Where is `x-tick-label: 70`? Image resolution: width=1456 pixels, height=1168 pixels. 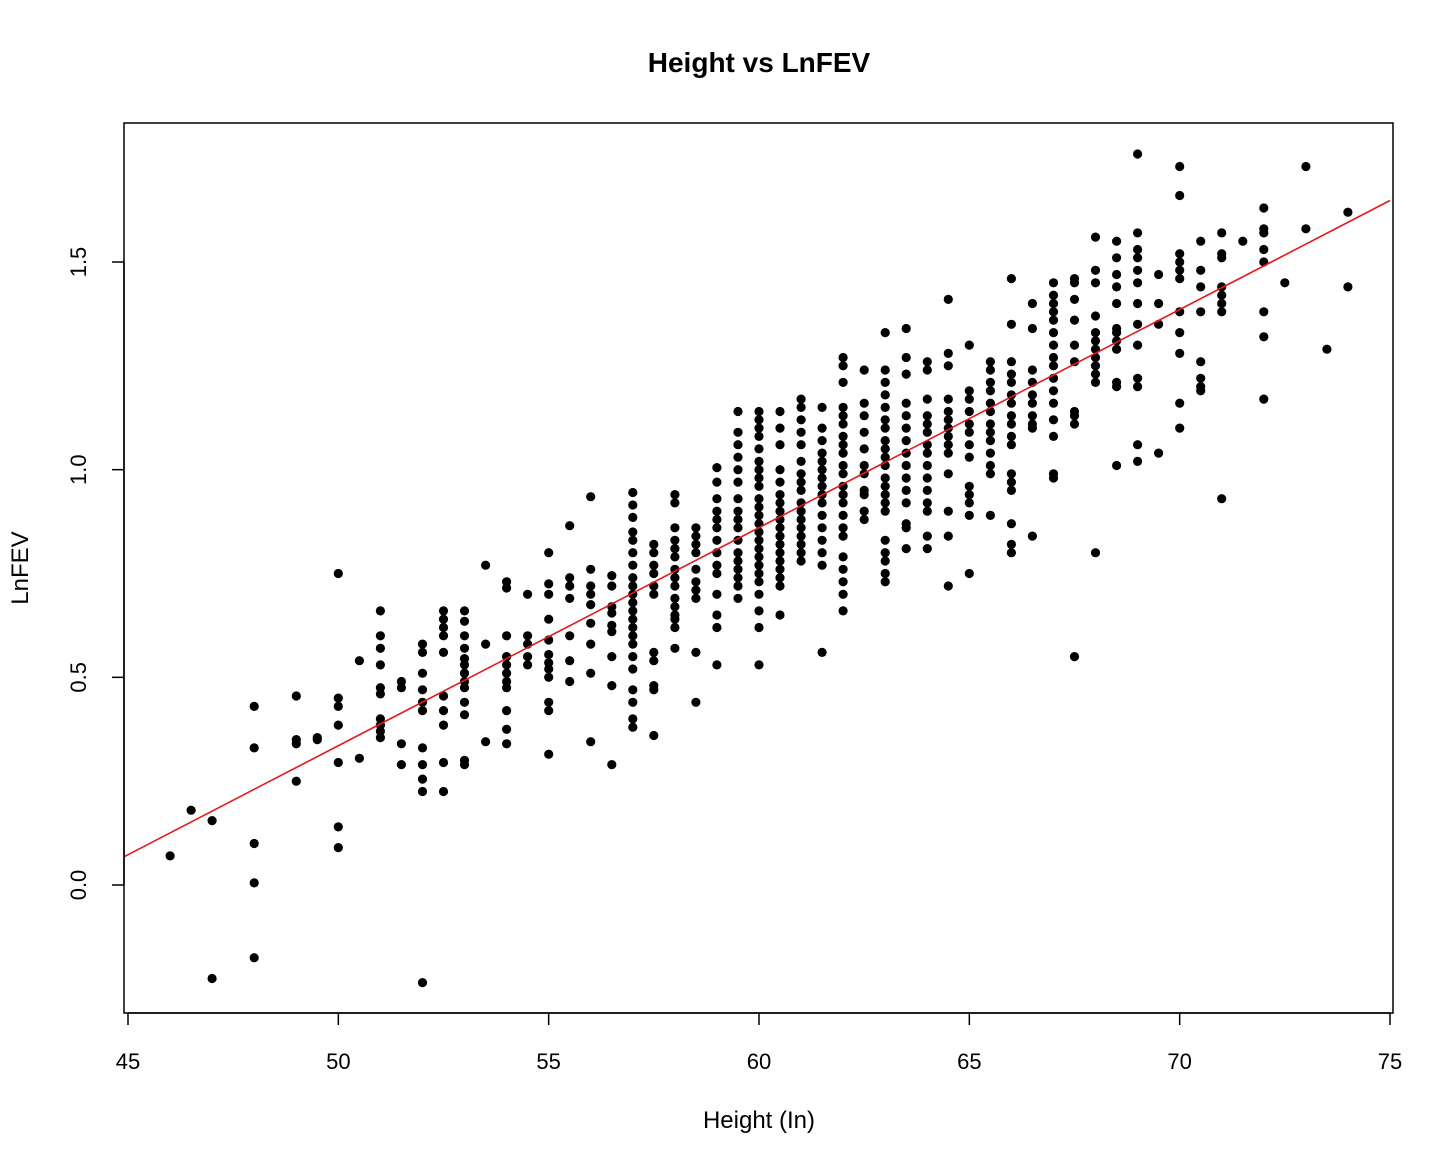
x-tick-label: 70 is located at coordinates (1179, 1061).